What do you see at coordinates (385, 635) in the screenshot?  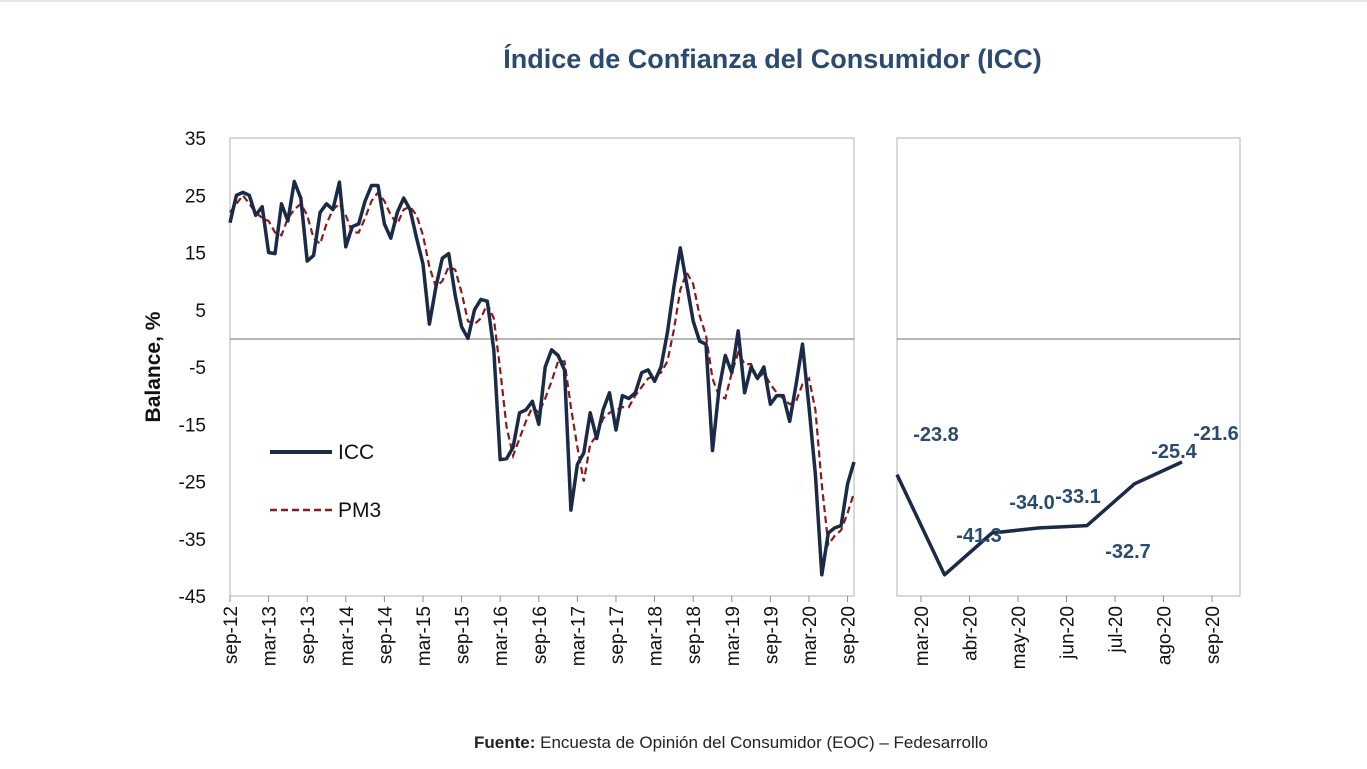 I see `x-tick-label: sep-14` at bounding box center [385, 635].